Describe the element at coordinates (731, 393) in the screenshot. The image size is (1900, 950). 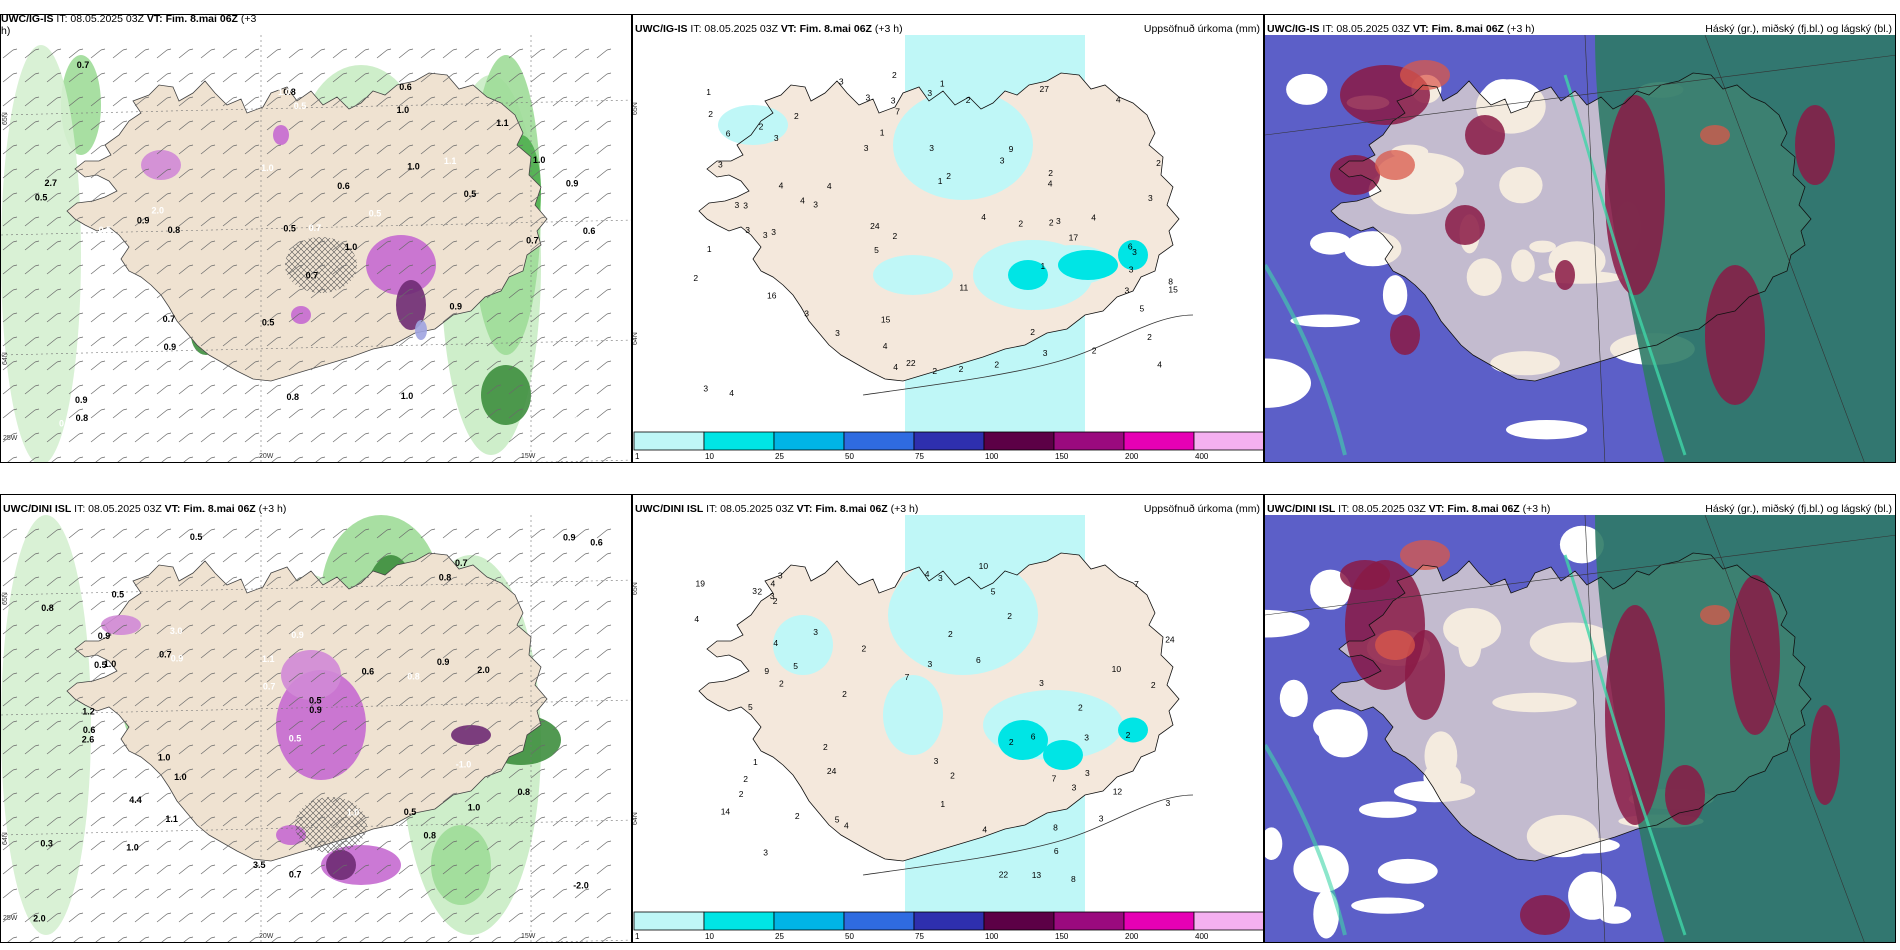
I see `precip-value-label: 4` at that location.